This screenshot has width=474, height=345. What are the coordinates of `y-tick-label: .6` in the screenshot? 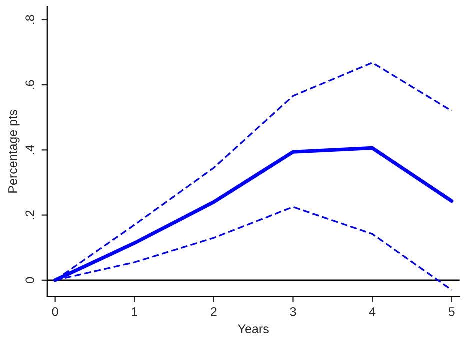 It's located at (30, 85).